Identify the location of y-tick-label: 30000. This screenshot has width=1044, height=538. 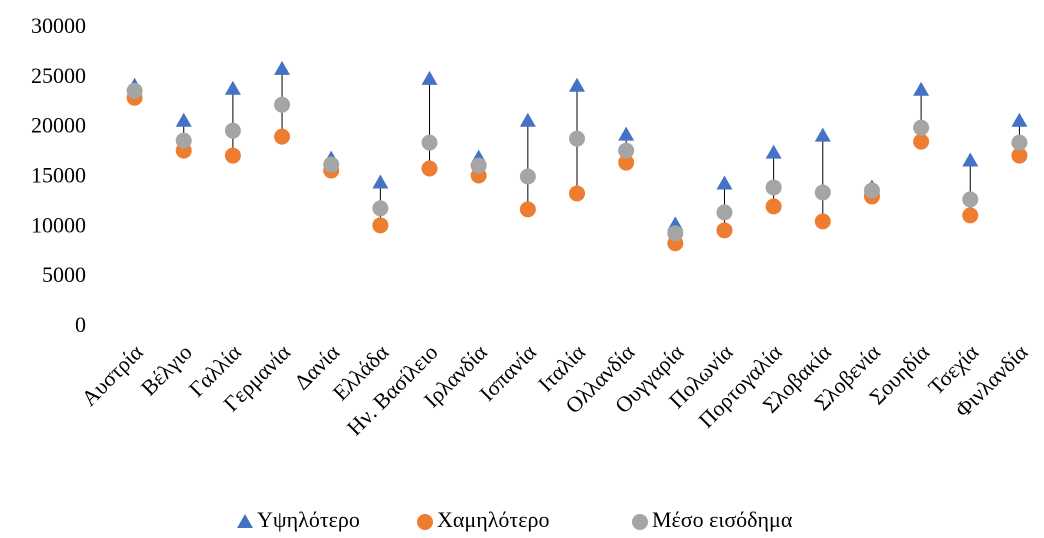
(58, 25).